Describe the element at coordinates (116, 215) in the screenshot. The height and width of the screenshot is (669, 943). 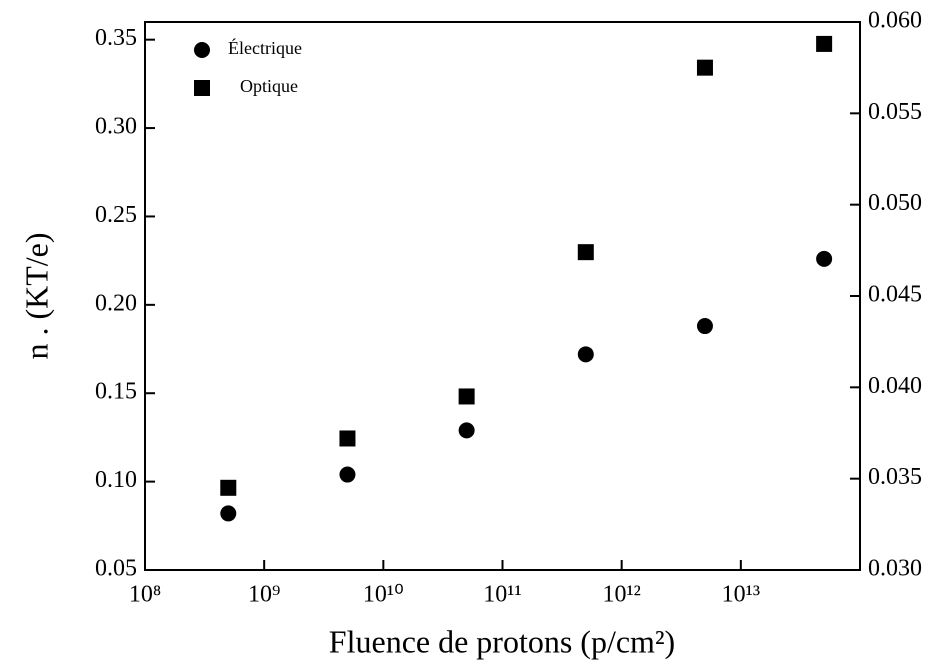
I see `y-tick-label: 0.25` at that location.